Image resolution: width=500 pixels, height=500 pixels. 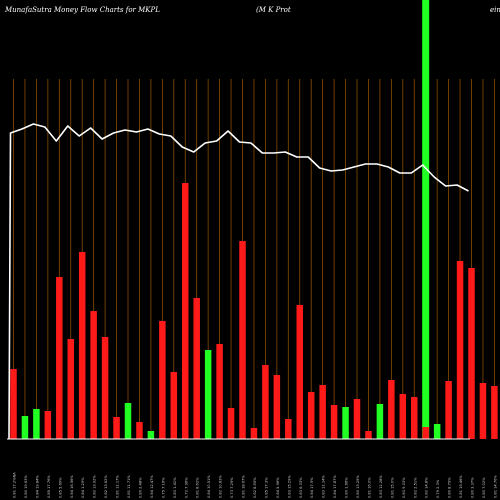 I want to click on x-tick-label: 0.73 7.29%, so click(x=232, y=487).